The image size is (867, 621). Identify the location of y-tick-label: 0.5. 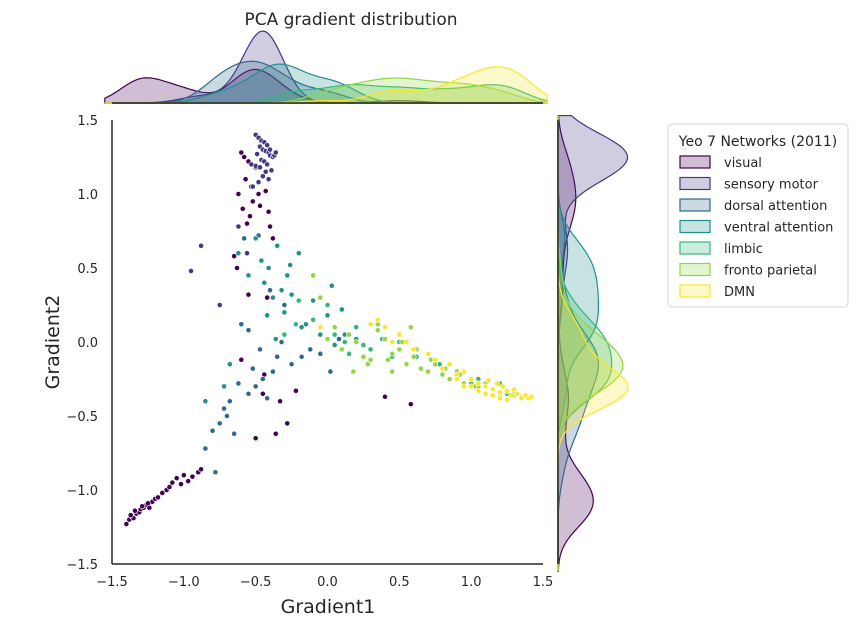
(87, 269).